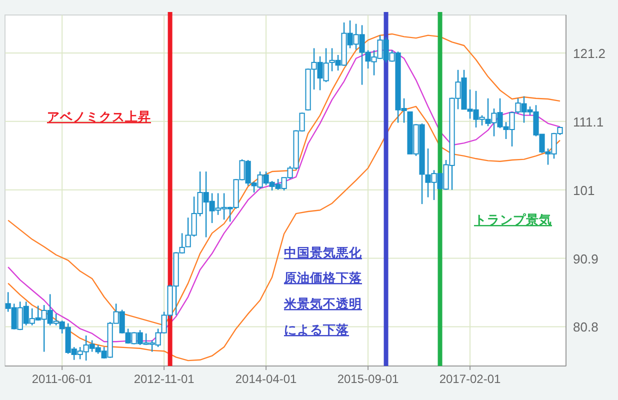 This screenshot has height=400, width=618. What do you see at coordinates (164, 379) in the screenshot?
I see `x-tick-label: 2012-11-01` at bounding box center [164, 379].